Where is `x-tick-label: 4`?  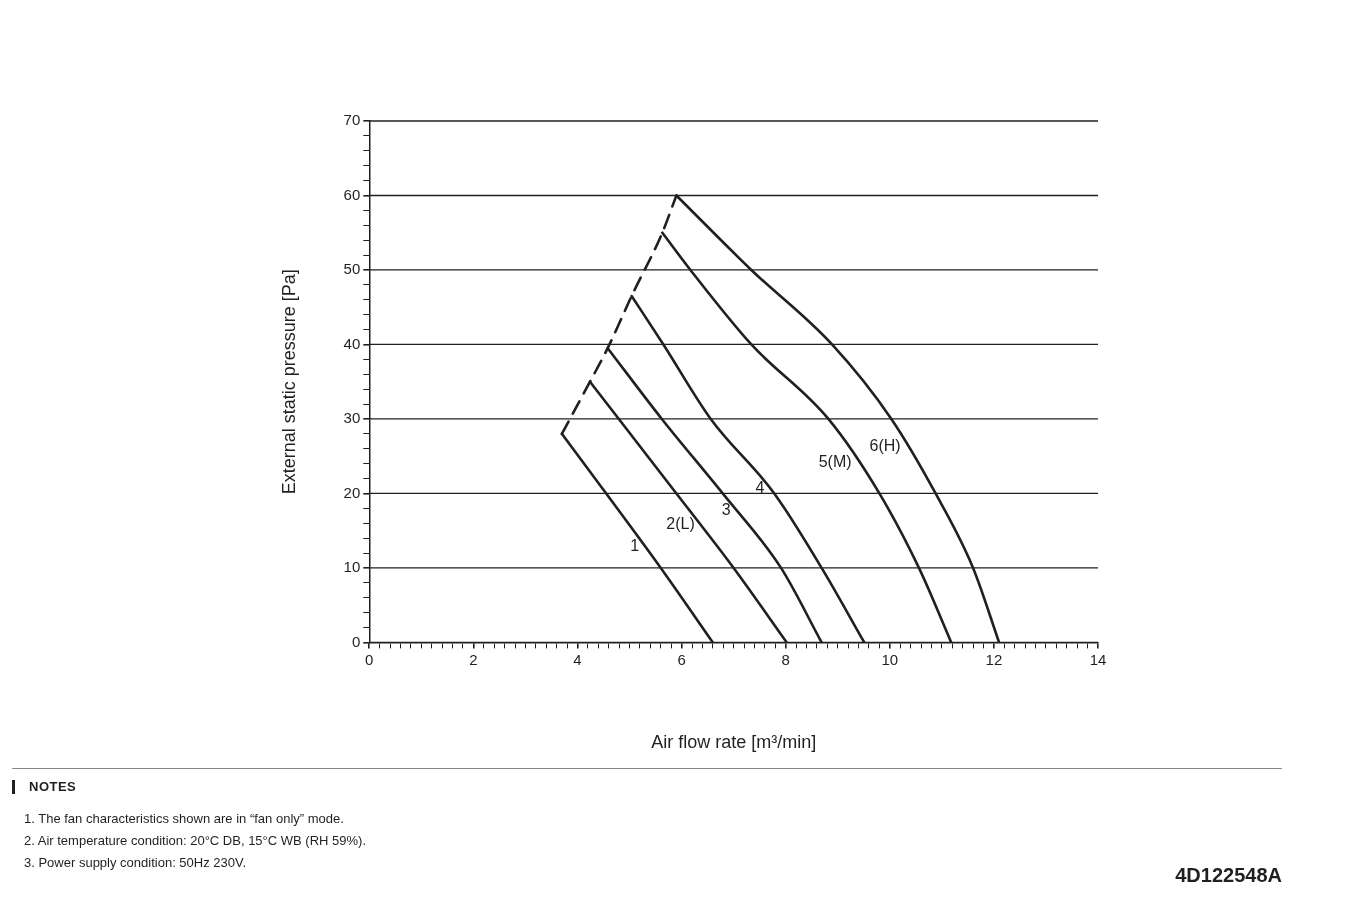 x-tick-label: 4 is located at coordinates (577, 659).